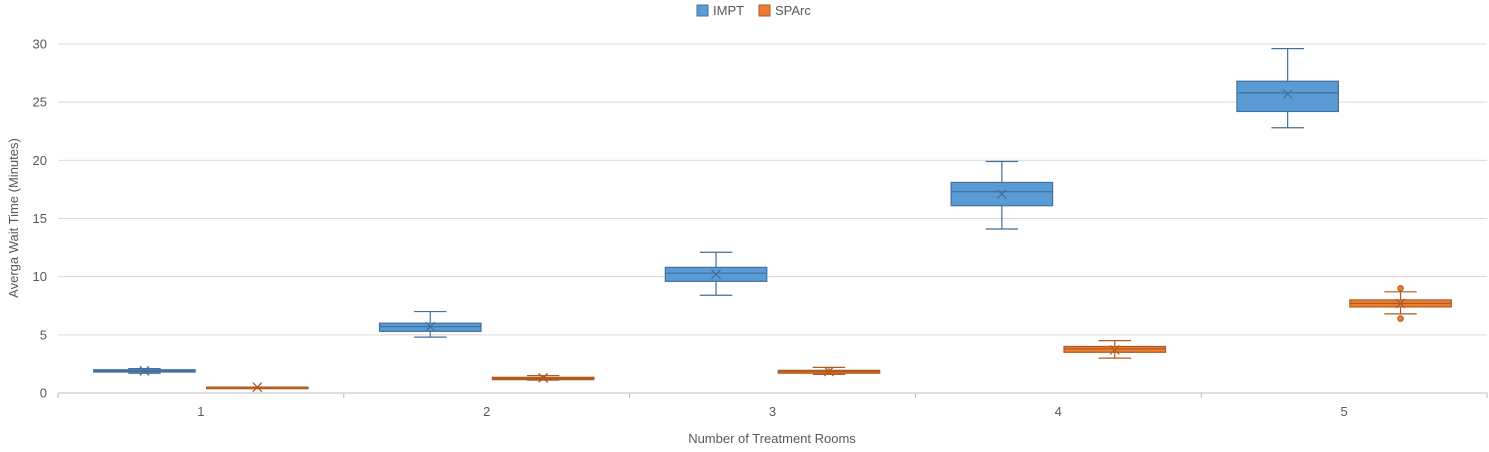 This screenshot has width=1489, height=452. Describe the element at coordinates (200, 411) in the screenshot. I see `x-tick-label: 1` at that location.